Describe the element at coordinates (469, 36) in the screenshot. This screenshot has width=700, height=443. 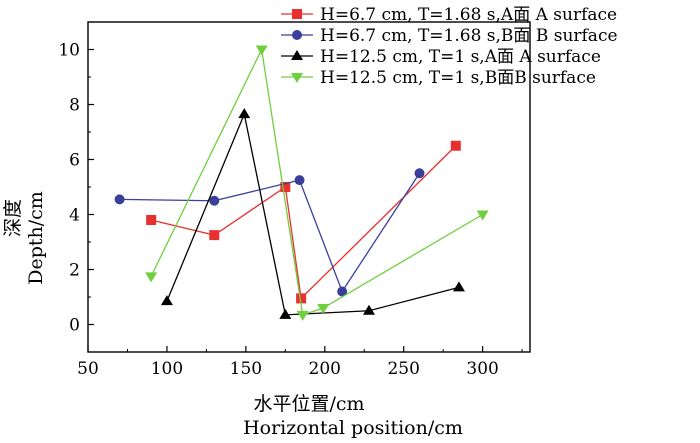
I see `legend-label: H=6.7 cm, T=1.68 s,B面 B surface` at that location.